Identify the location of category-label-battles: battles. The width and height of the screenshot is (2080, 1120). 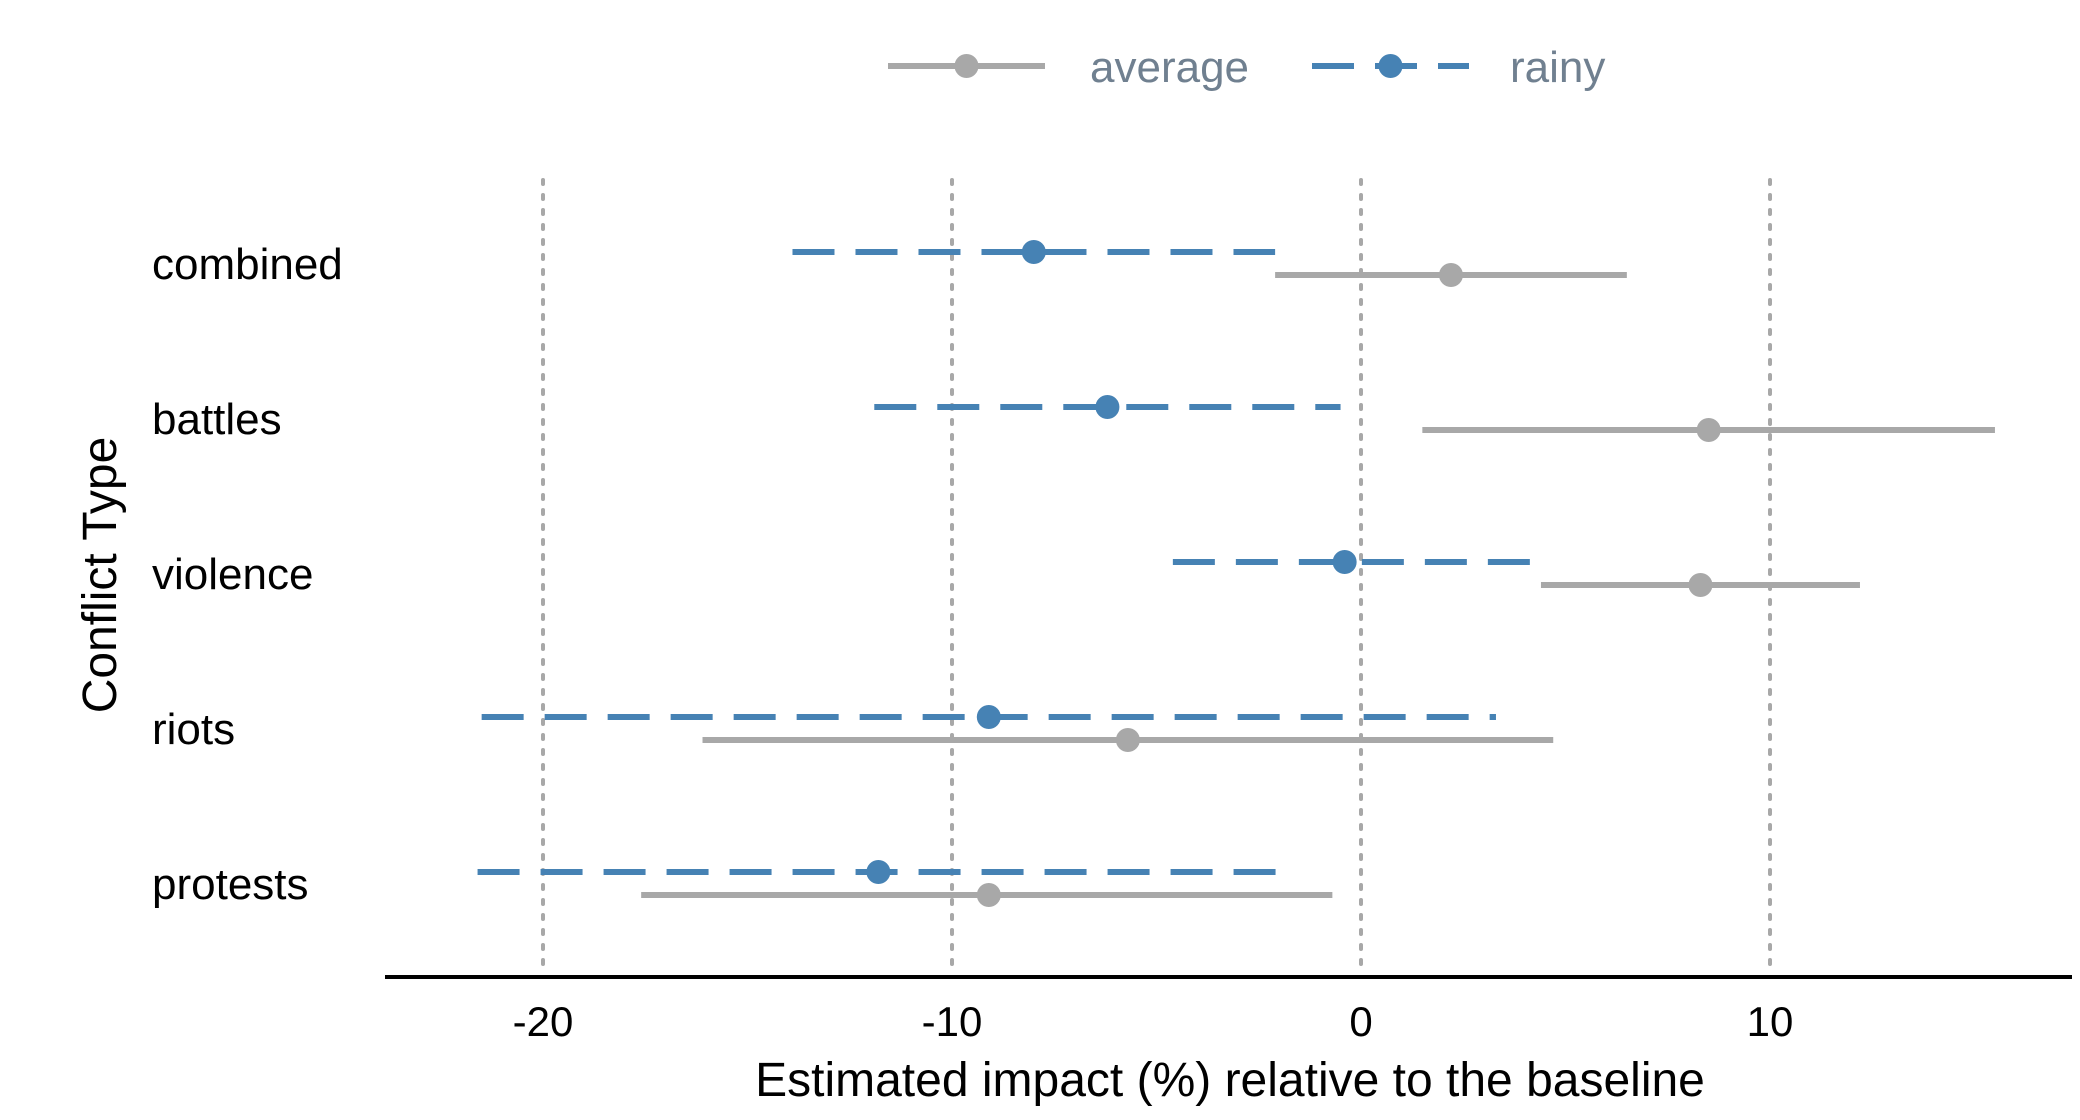
(217, 419).